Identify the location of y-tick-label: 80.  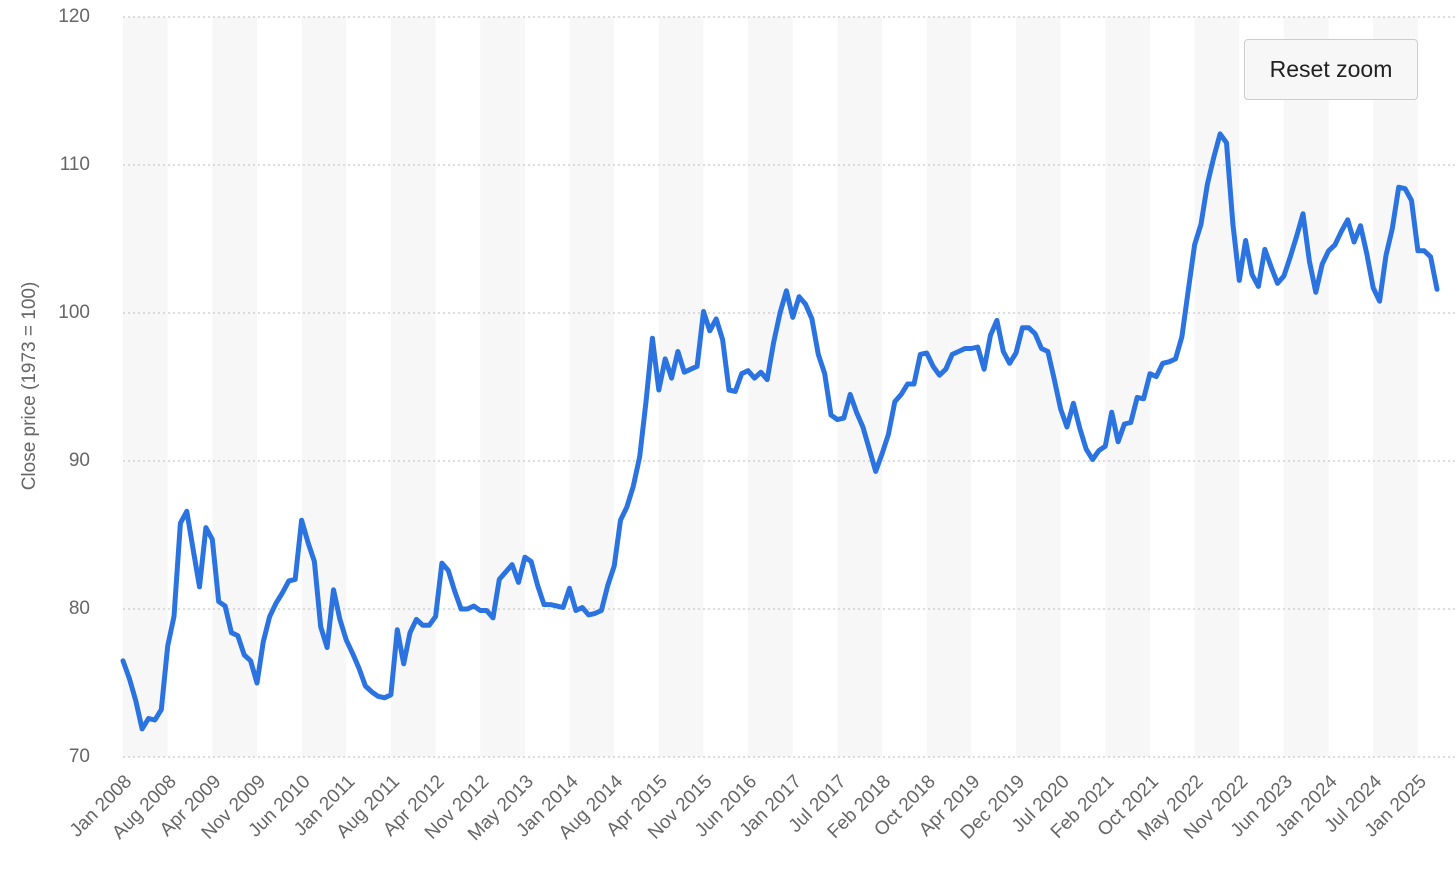
(79, 608).